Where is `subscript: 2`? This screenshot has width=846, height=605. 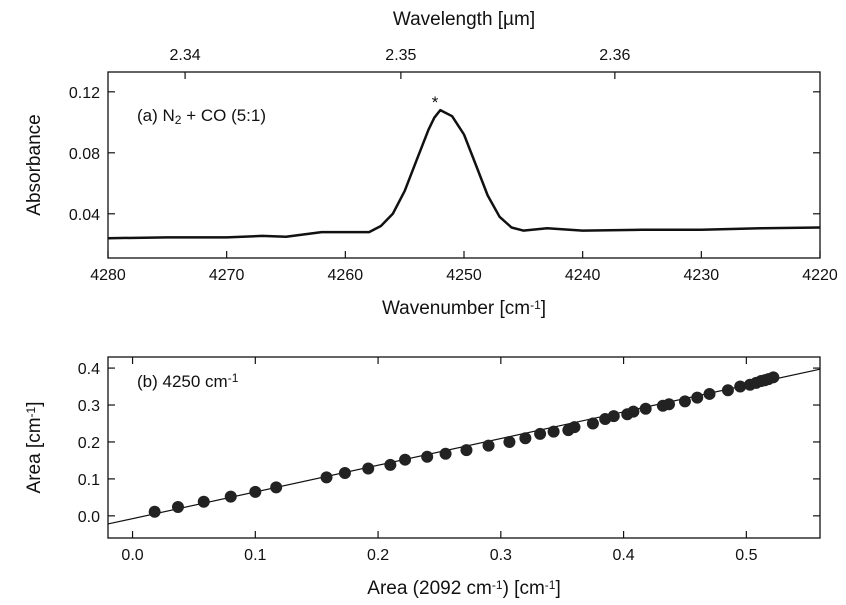 subscript: 2 is located at coordinates (178, 120).